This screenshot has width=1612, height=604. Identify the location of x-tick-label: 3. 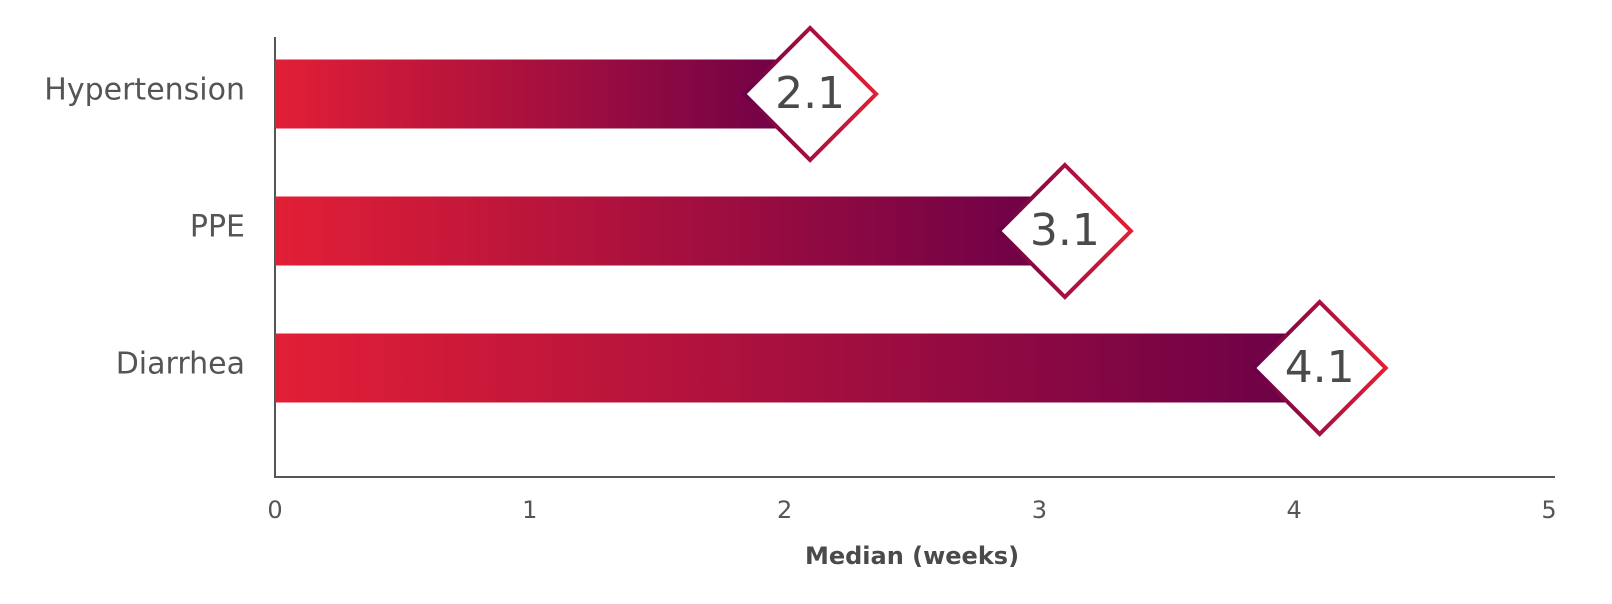
(1039, 510).